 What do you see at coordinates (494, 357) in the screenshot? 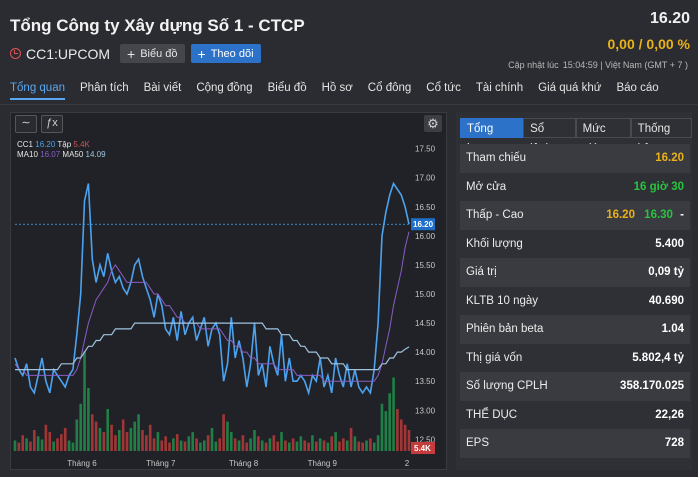
I see `stat-label: Thị giá vốn` at bounding box center [494, 357].